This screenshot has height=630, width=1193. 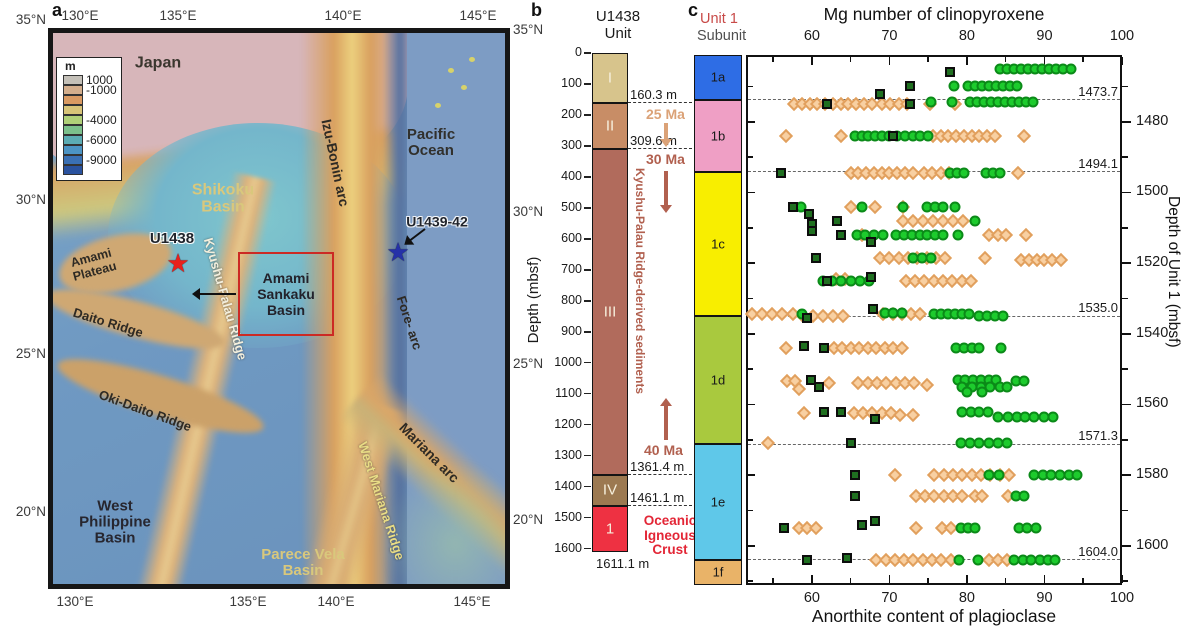 I want to click on strat-depth-tick-label: 200, so click(x=571, y=113).